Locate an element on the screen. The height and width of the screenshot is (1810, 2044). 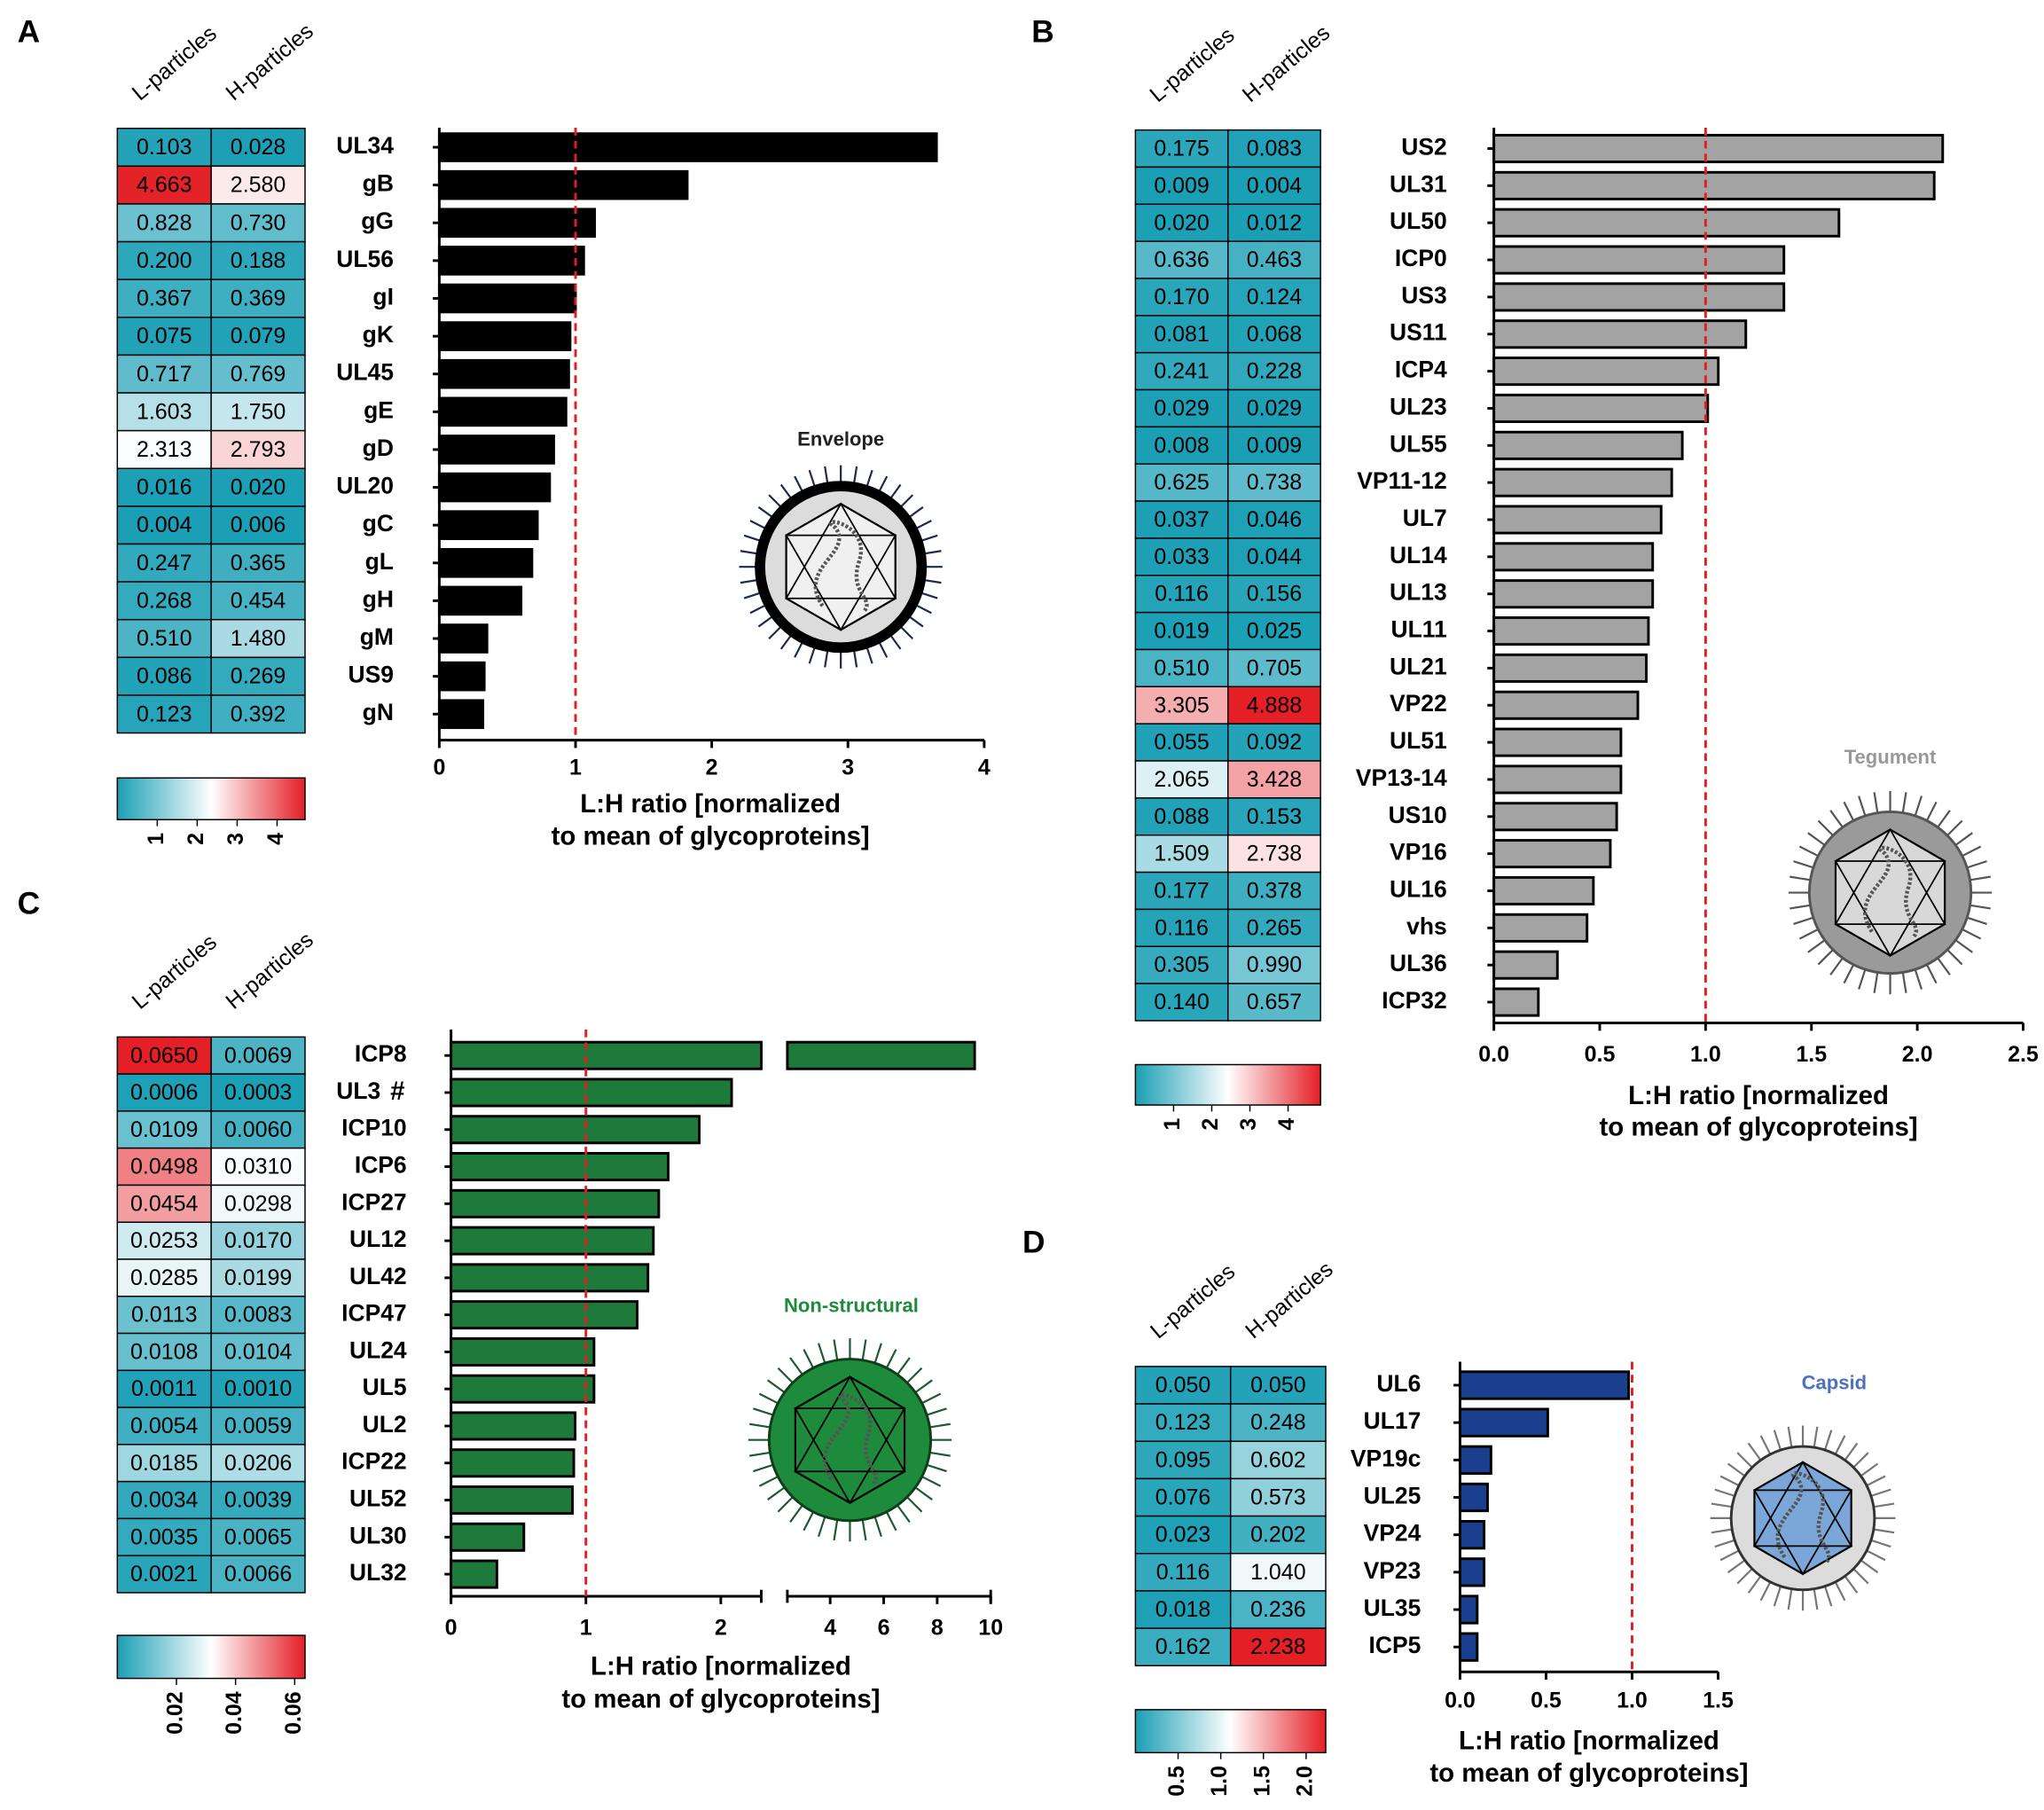
x-tick-label: 6 is located at coordinates (884, 1627).